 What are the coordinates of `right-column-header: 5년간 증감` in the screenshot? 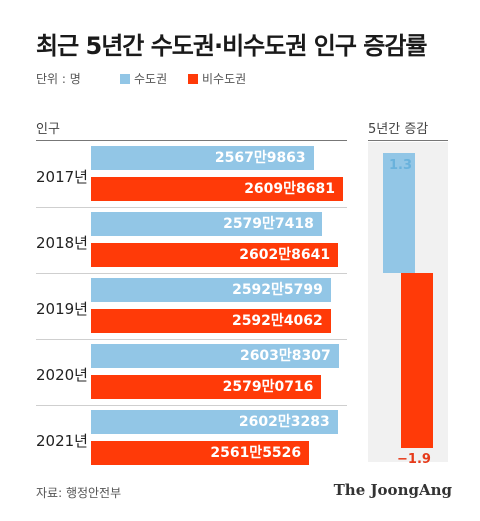 It's located at (398, 129).